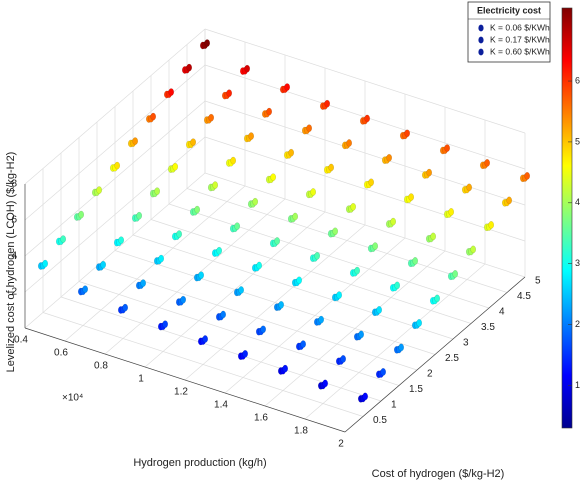  I want to click on x-axis-title: Hydrogen production (kg/h), so click(199, 463).